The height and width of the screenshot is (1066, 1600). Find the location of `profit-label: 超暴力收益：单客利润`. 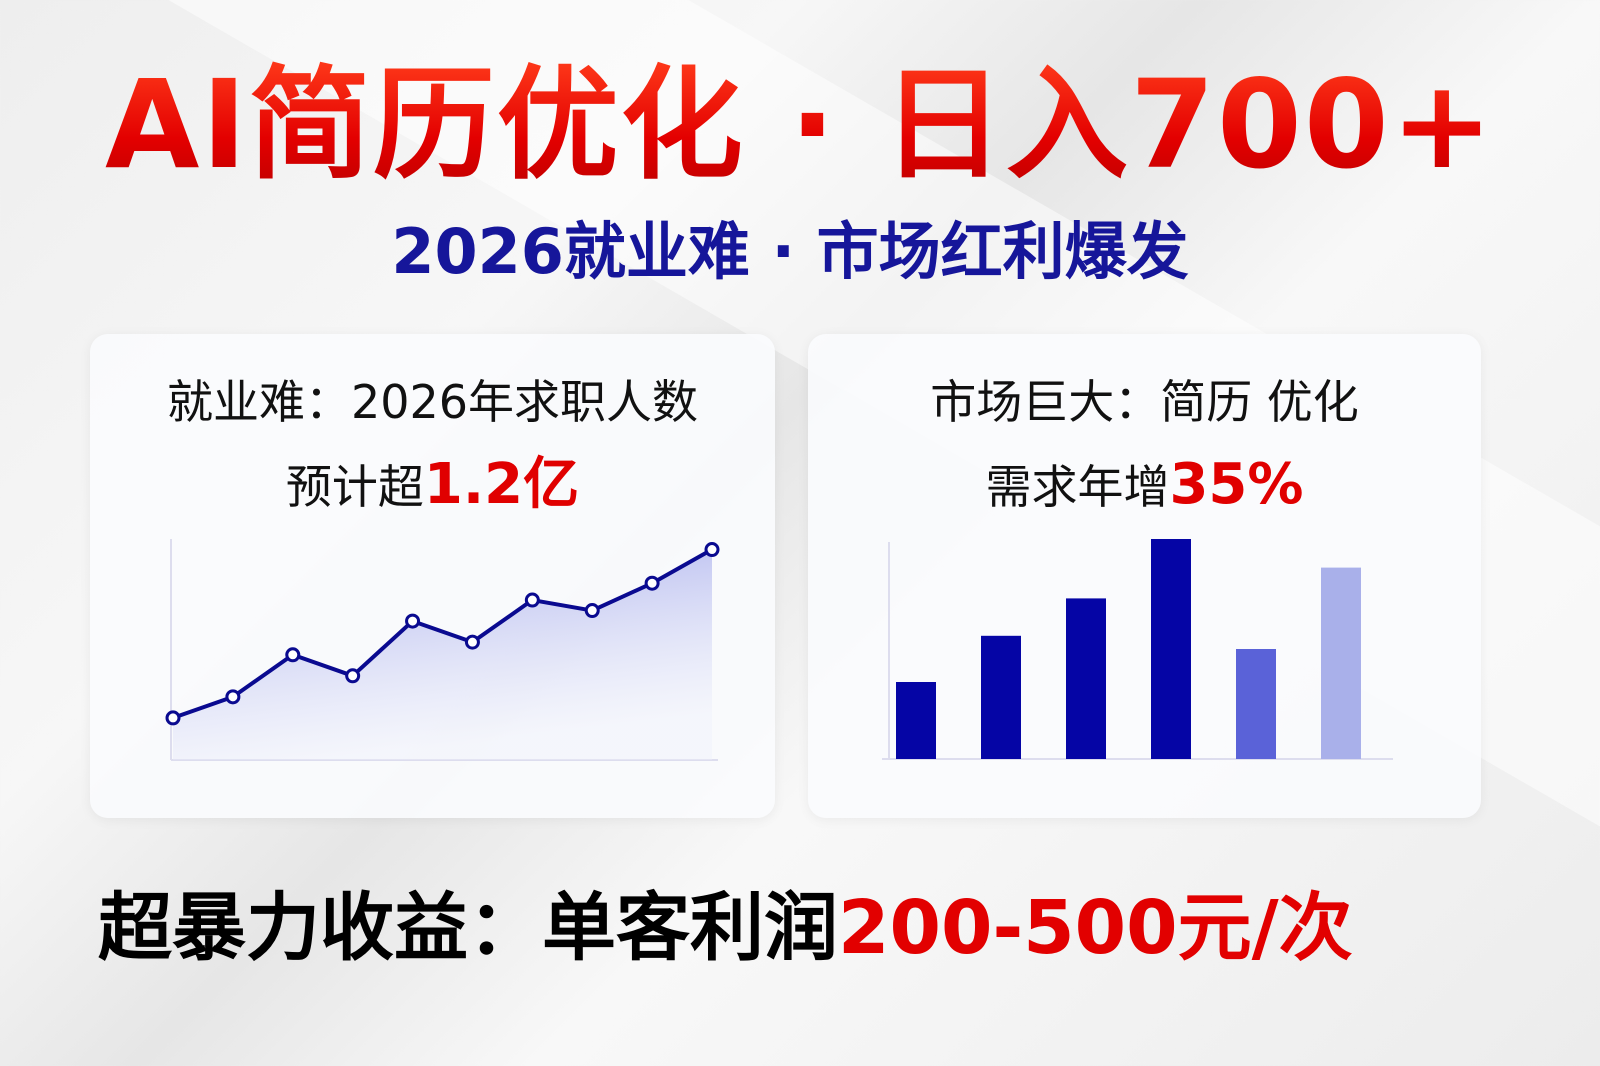

profit-label: 超暴力收益：单客利润 is located at coordinates (468, 928).